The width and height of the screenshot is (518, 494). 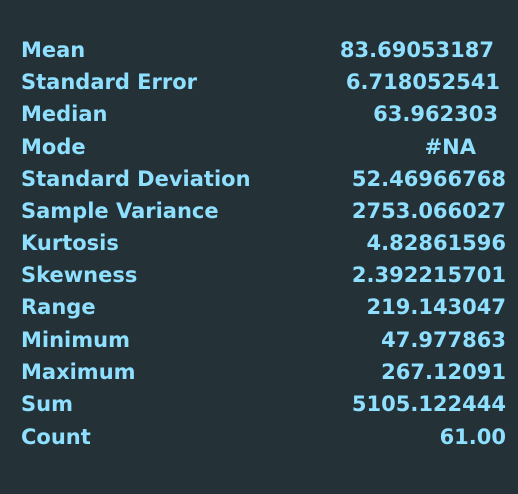 What do you see at coordinates (263, 437) in the screenshot?
I see `stat-row-count: Count 61.00` at bounding box center [263, 437].